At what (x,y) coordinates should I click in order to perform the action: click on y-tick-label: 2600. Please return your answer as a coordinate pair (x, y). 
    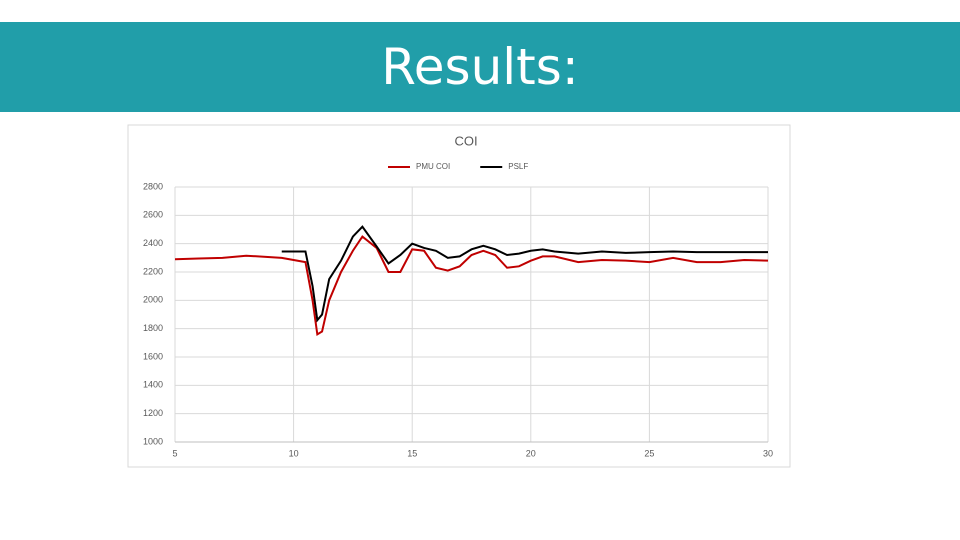
    Looking at the image, I should click on (153, 215).